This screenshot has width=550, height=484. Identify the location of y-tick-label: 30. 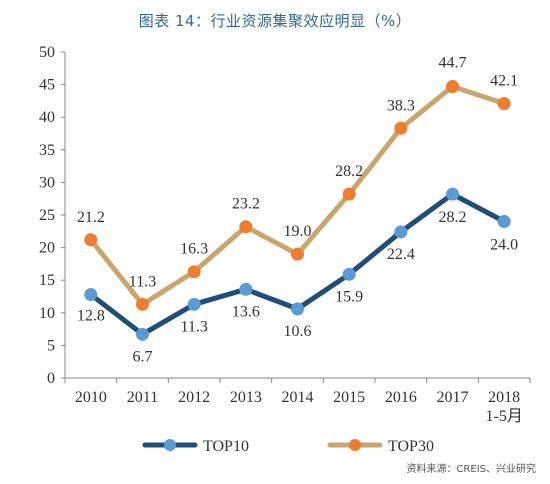
(47, 182).